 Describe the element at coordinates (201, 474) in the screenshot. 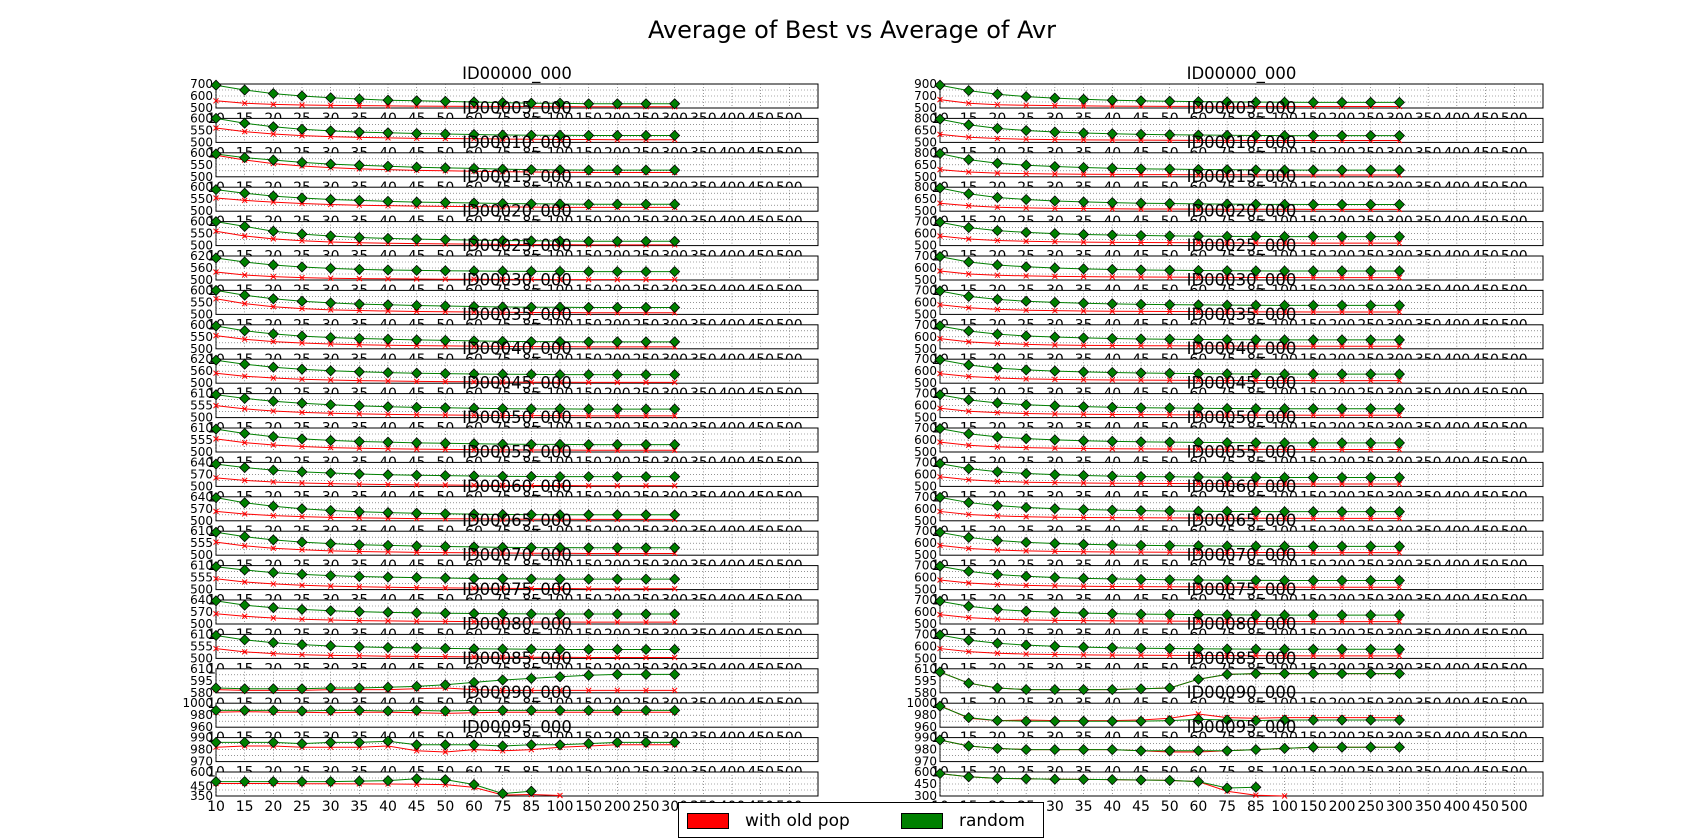

I see `y-tick-label: 570` at that location.